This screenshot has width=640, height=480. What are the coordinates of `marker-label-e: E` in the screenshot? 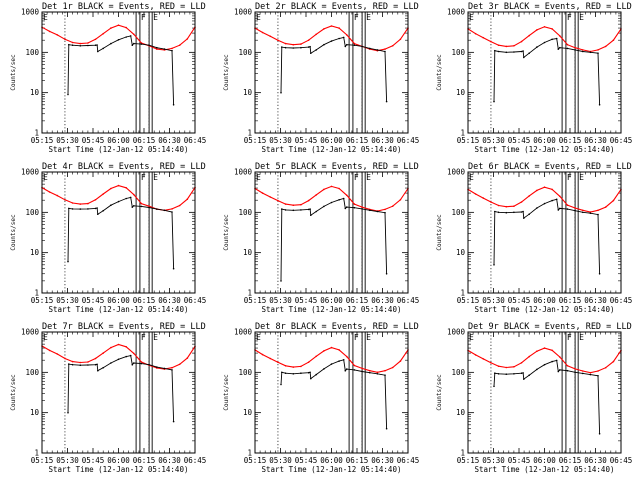 It's located at (581, 17).